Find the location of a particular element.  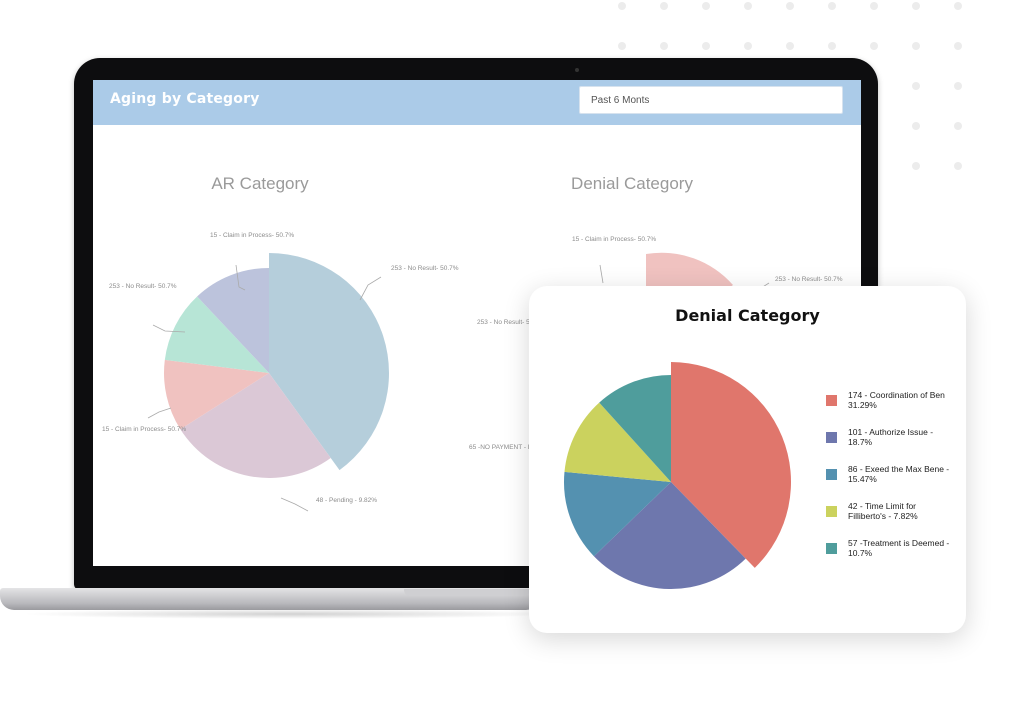

laptop-base-notch is located at coordinates (467, 592).